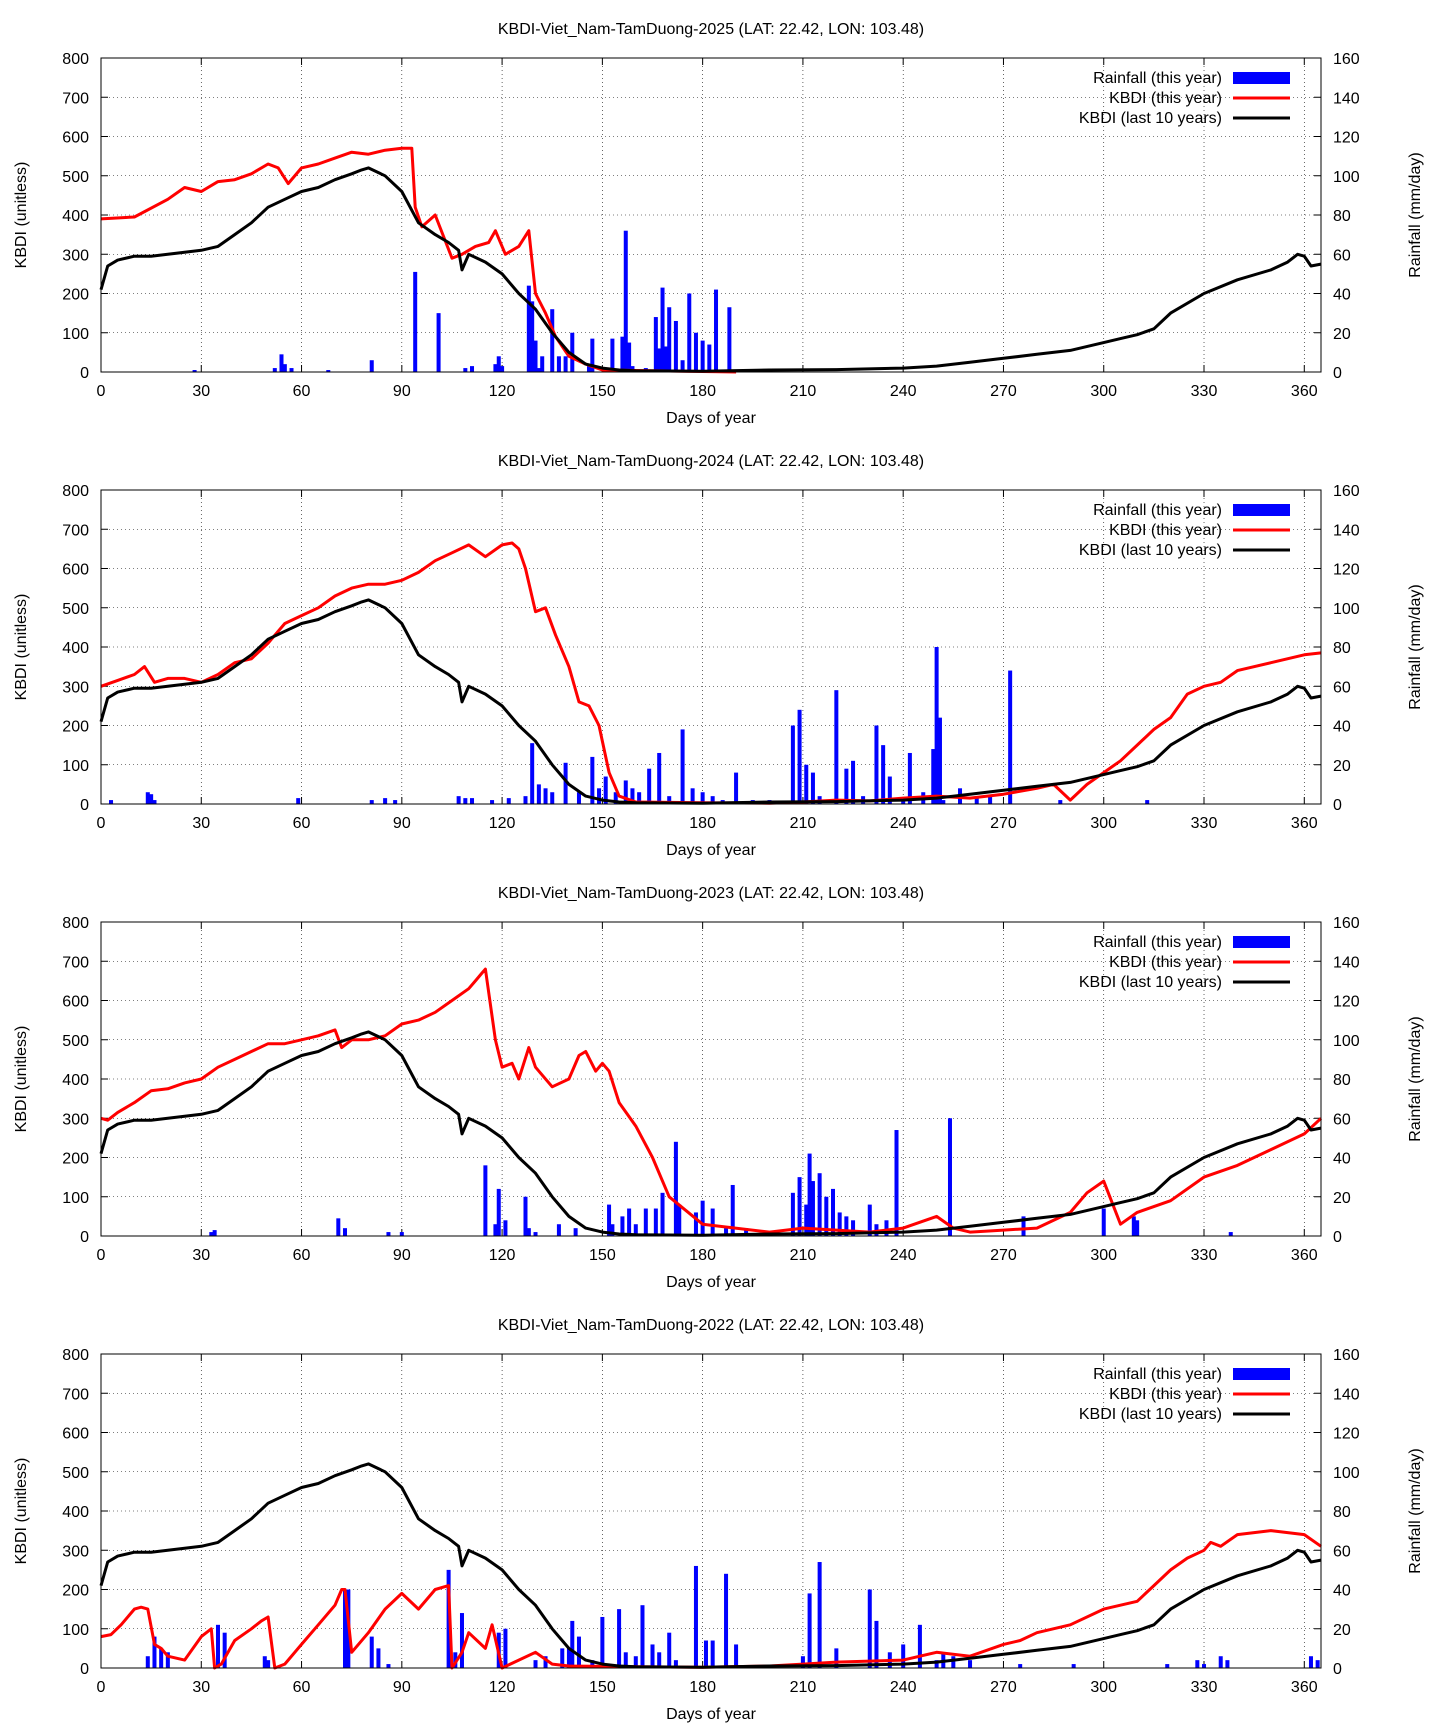 Image resolution: width=1440 pixels, height=1728 pixels. What do you see at coordinates (711, 850) in the screenshot?
I see `x-axis-label: Days of year` at bounding box center [711, 850].